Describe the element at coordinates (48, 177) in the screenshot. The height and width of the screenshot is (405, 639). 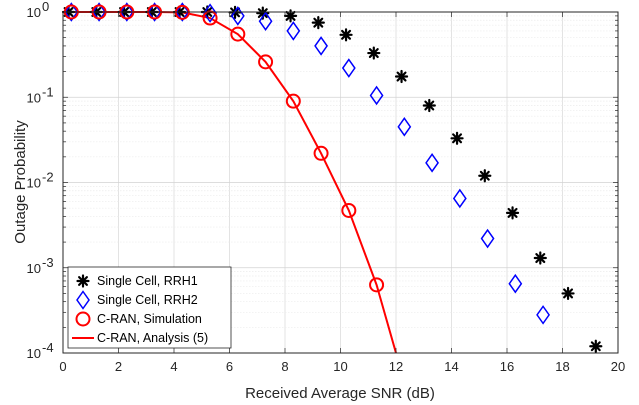
I see `y-tick-label-exponent: -2` at that location.